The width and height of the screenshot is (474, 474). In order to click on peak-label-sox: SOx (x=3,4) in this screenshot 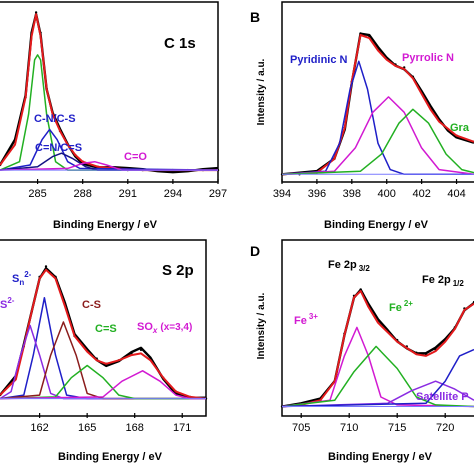, I will do `click(164, 328)`.